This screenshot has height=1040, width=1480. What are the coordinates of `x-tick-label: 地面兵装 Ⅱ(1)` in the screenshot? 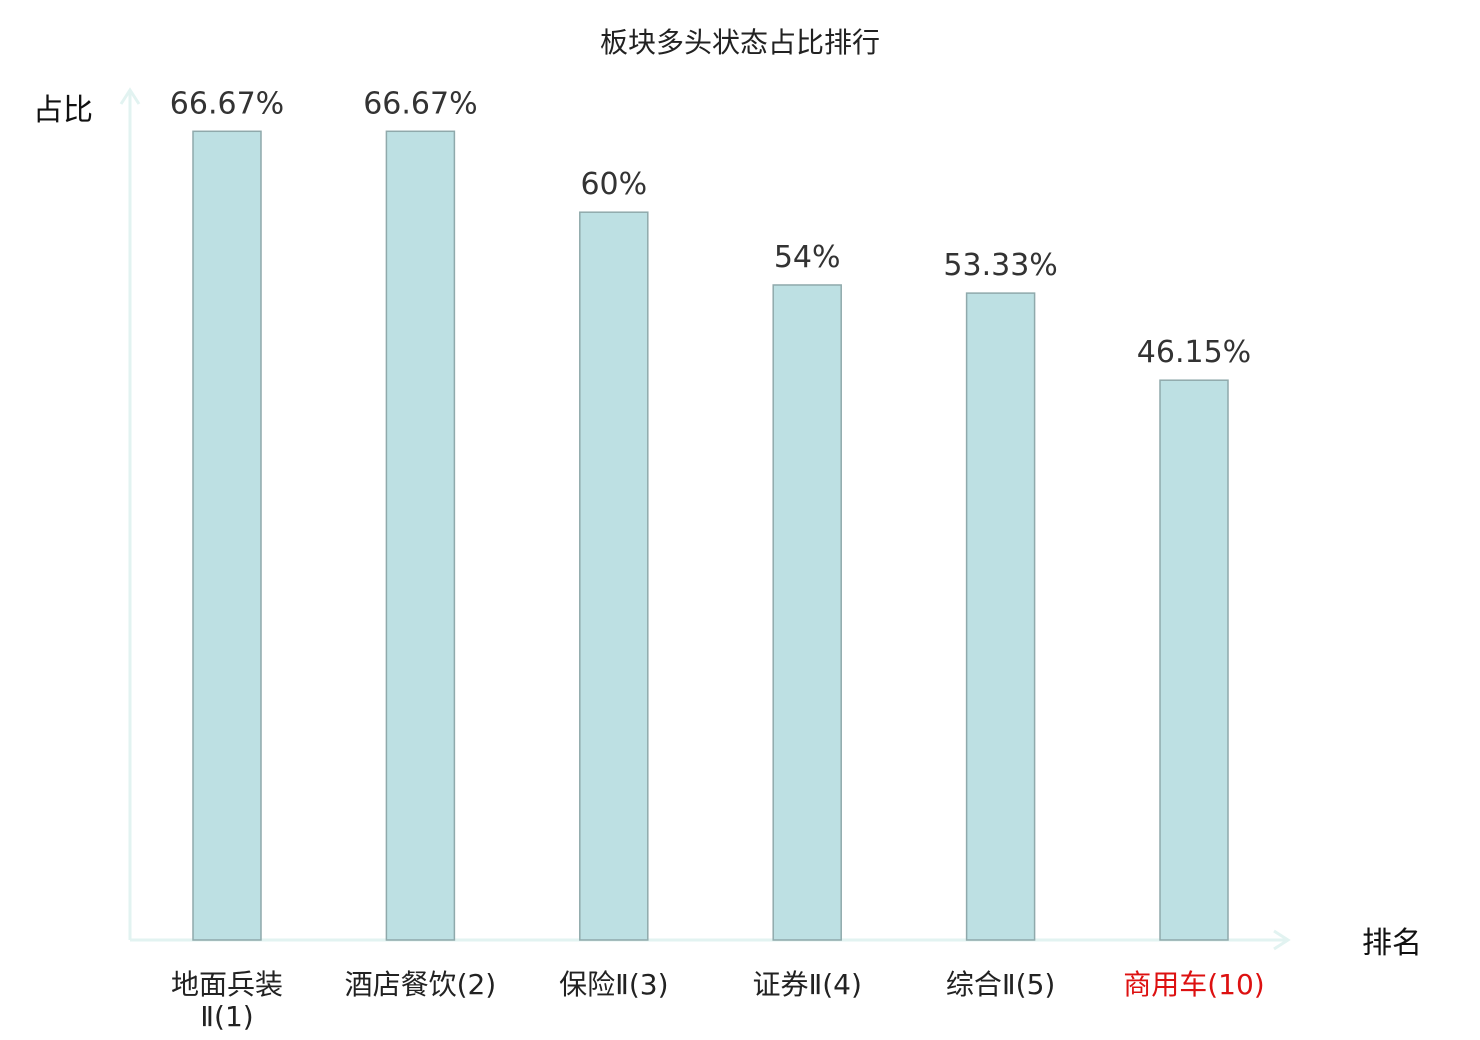 It's located at (227, 1000).